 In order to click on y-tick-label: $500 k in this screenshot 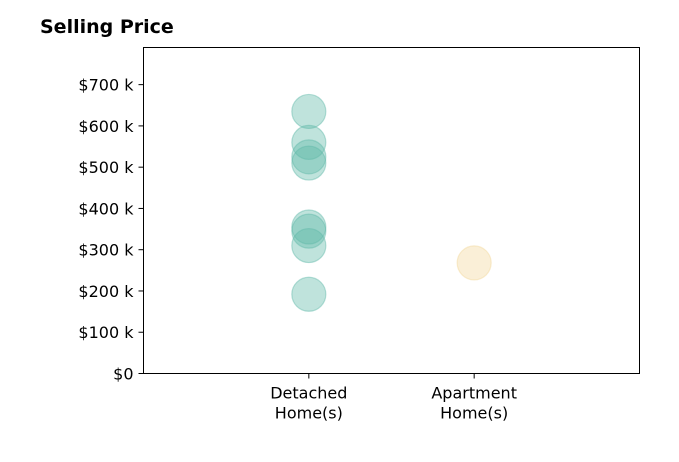, I will do `click(106, 167)`.